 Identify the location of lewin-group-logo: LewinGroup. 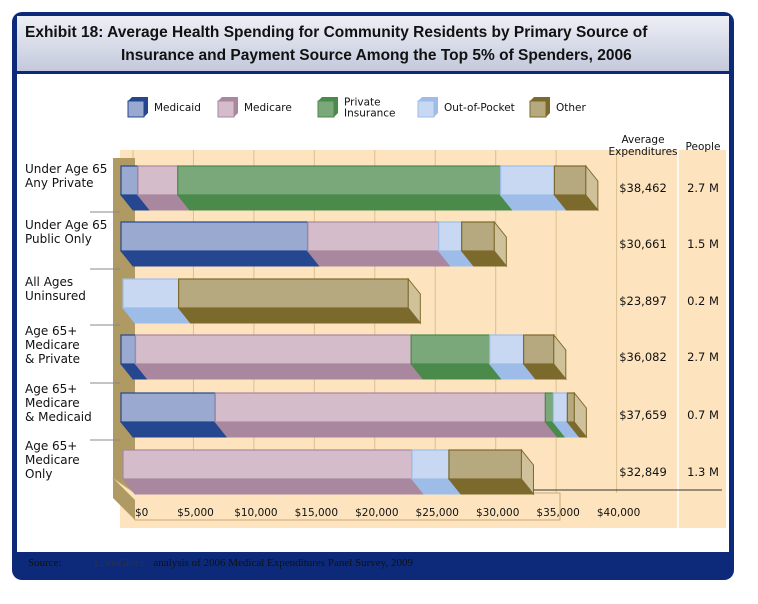
(119, 563).